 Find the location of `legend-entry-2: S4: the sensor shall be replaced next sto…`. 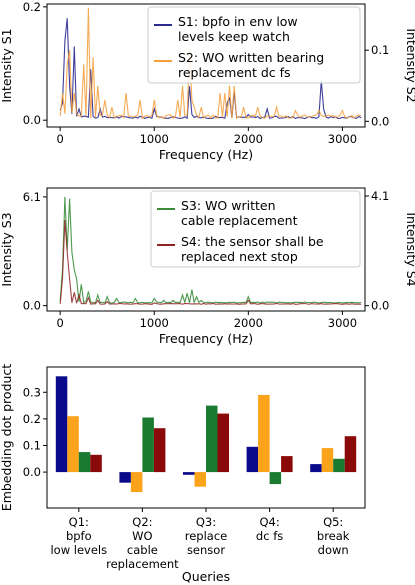

legend-entry-2: S4: the sensor shall be replaced next sto… is located at coordinates (252, 249).